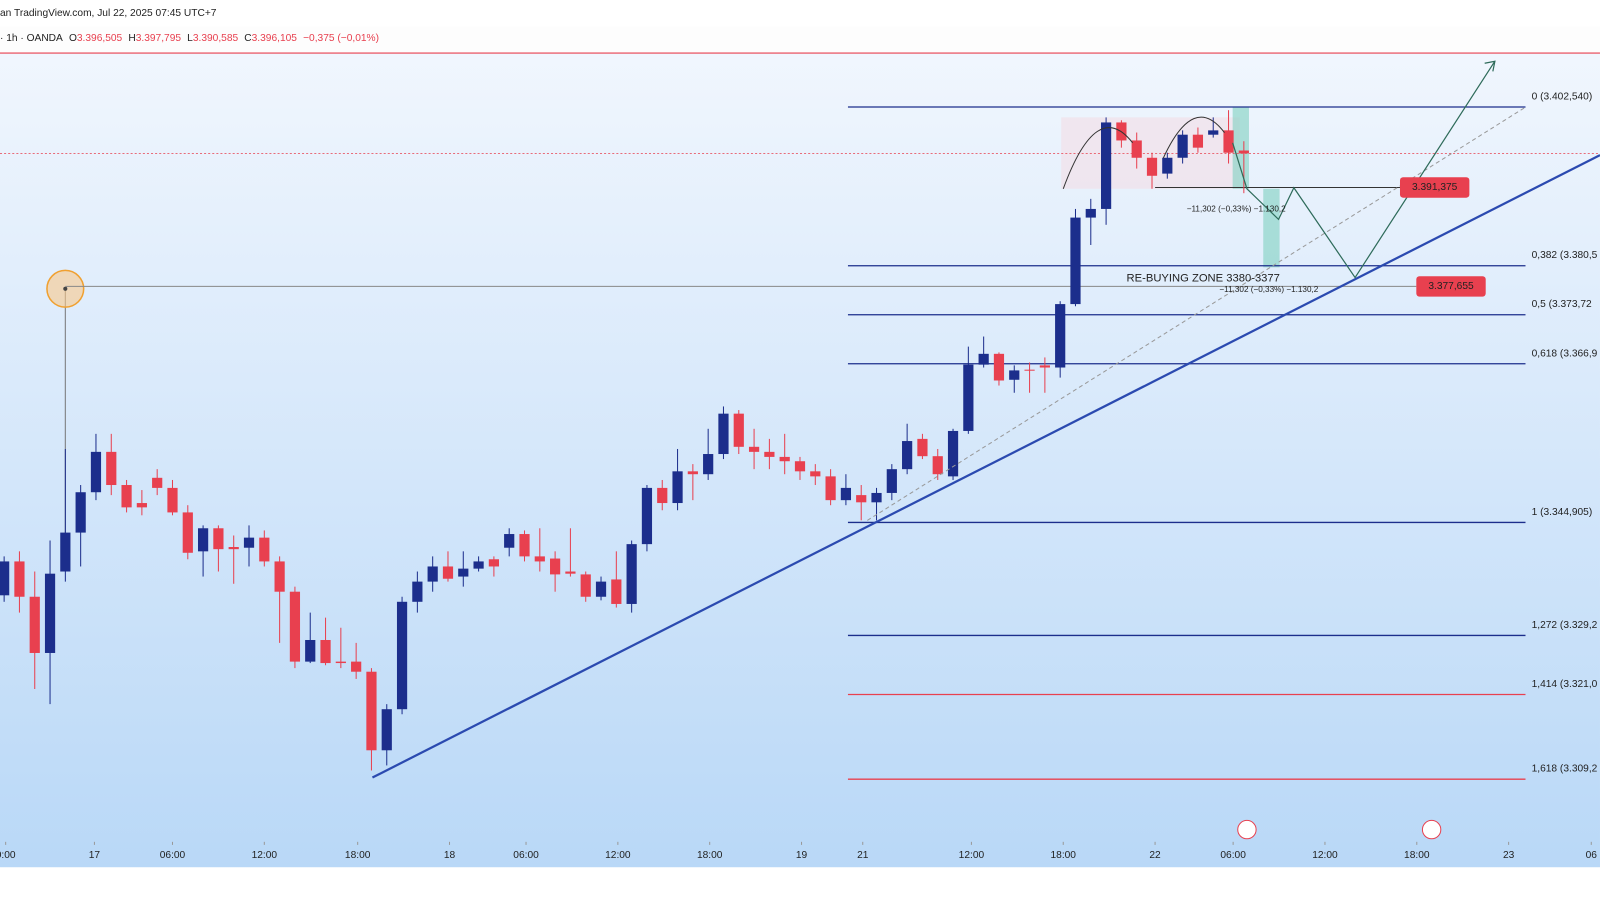 The height and width of the screenshot is (905, 1600). I want to click on symbol: · 1h · OANDA, so click(31, 37).